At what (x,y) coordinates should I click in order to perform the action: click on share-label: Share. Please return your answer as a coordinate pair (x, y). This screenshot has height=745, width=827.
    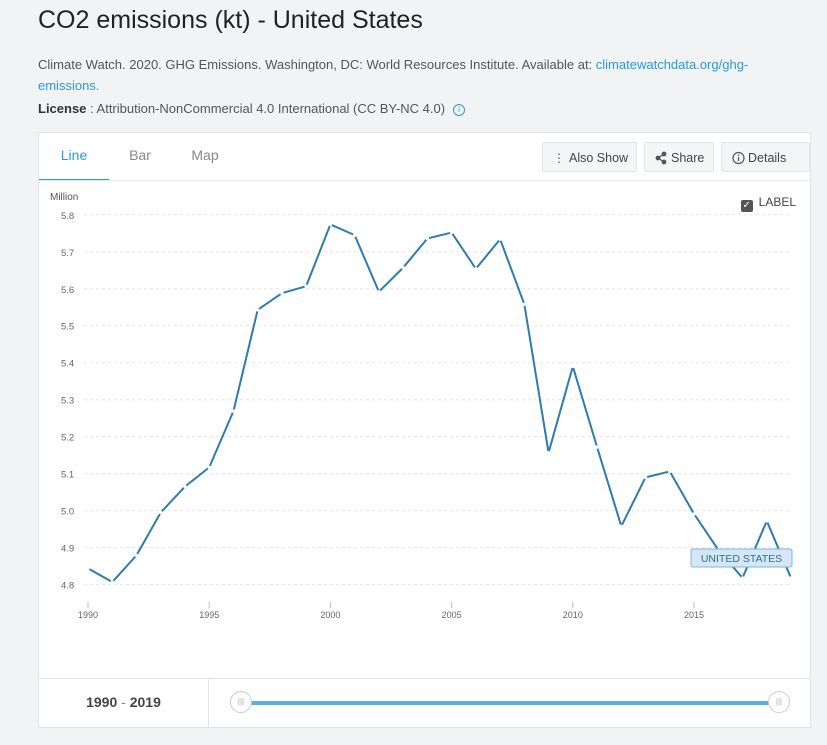
    Looking at the image, I should click on (688, 158).